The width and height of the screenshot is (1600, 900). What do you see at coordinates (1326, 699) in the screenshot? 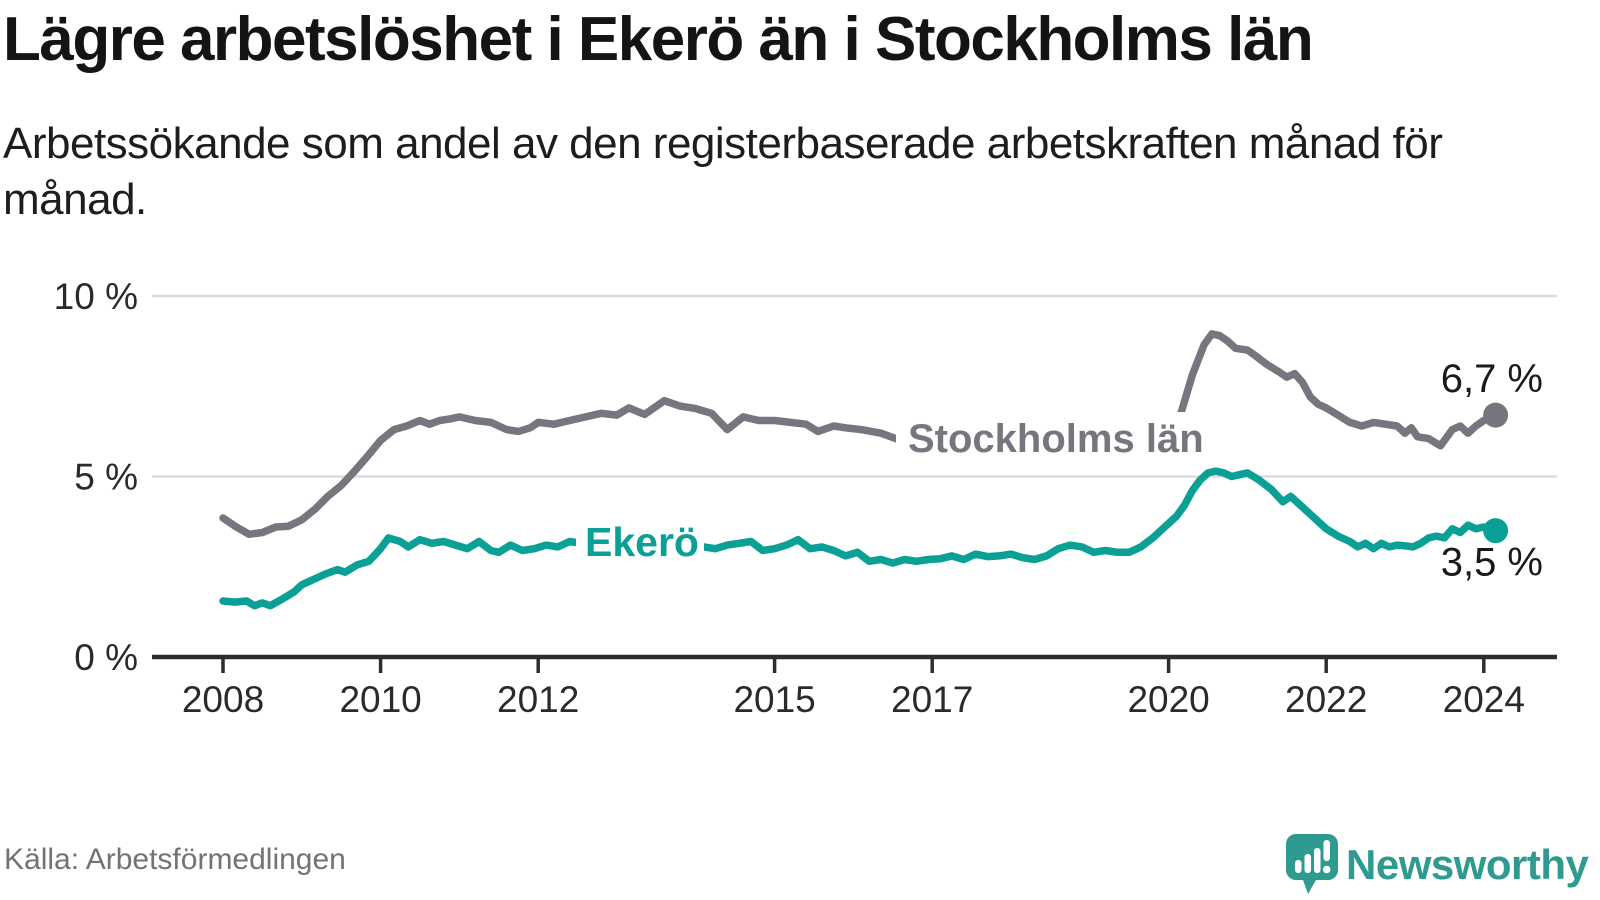
I see `x-axis-label: 2022` at bounding box center [1326, 699].